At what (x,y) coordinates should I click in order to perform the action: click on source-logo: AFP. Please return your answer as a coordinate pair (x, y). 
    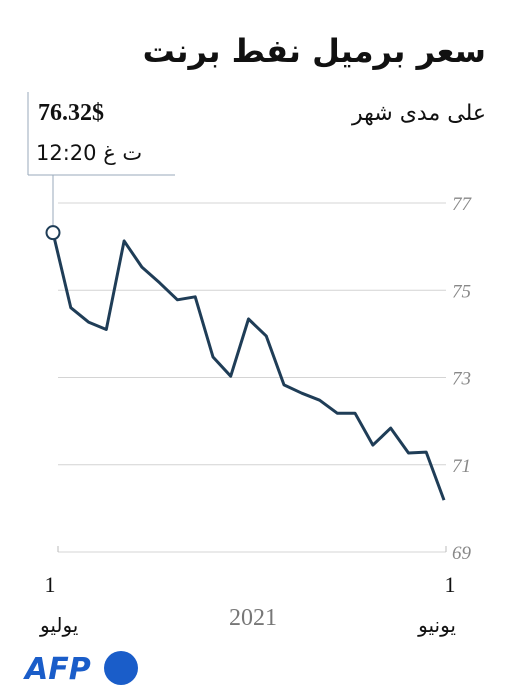
    Looking at the image, I should click on (57, 669).